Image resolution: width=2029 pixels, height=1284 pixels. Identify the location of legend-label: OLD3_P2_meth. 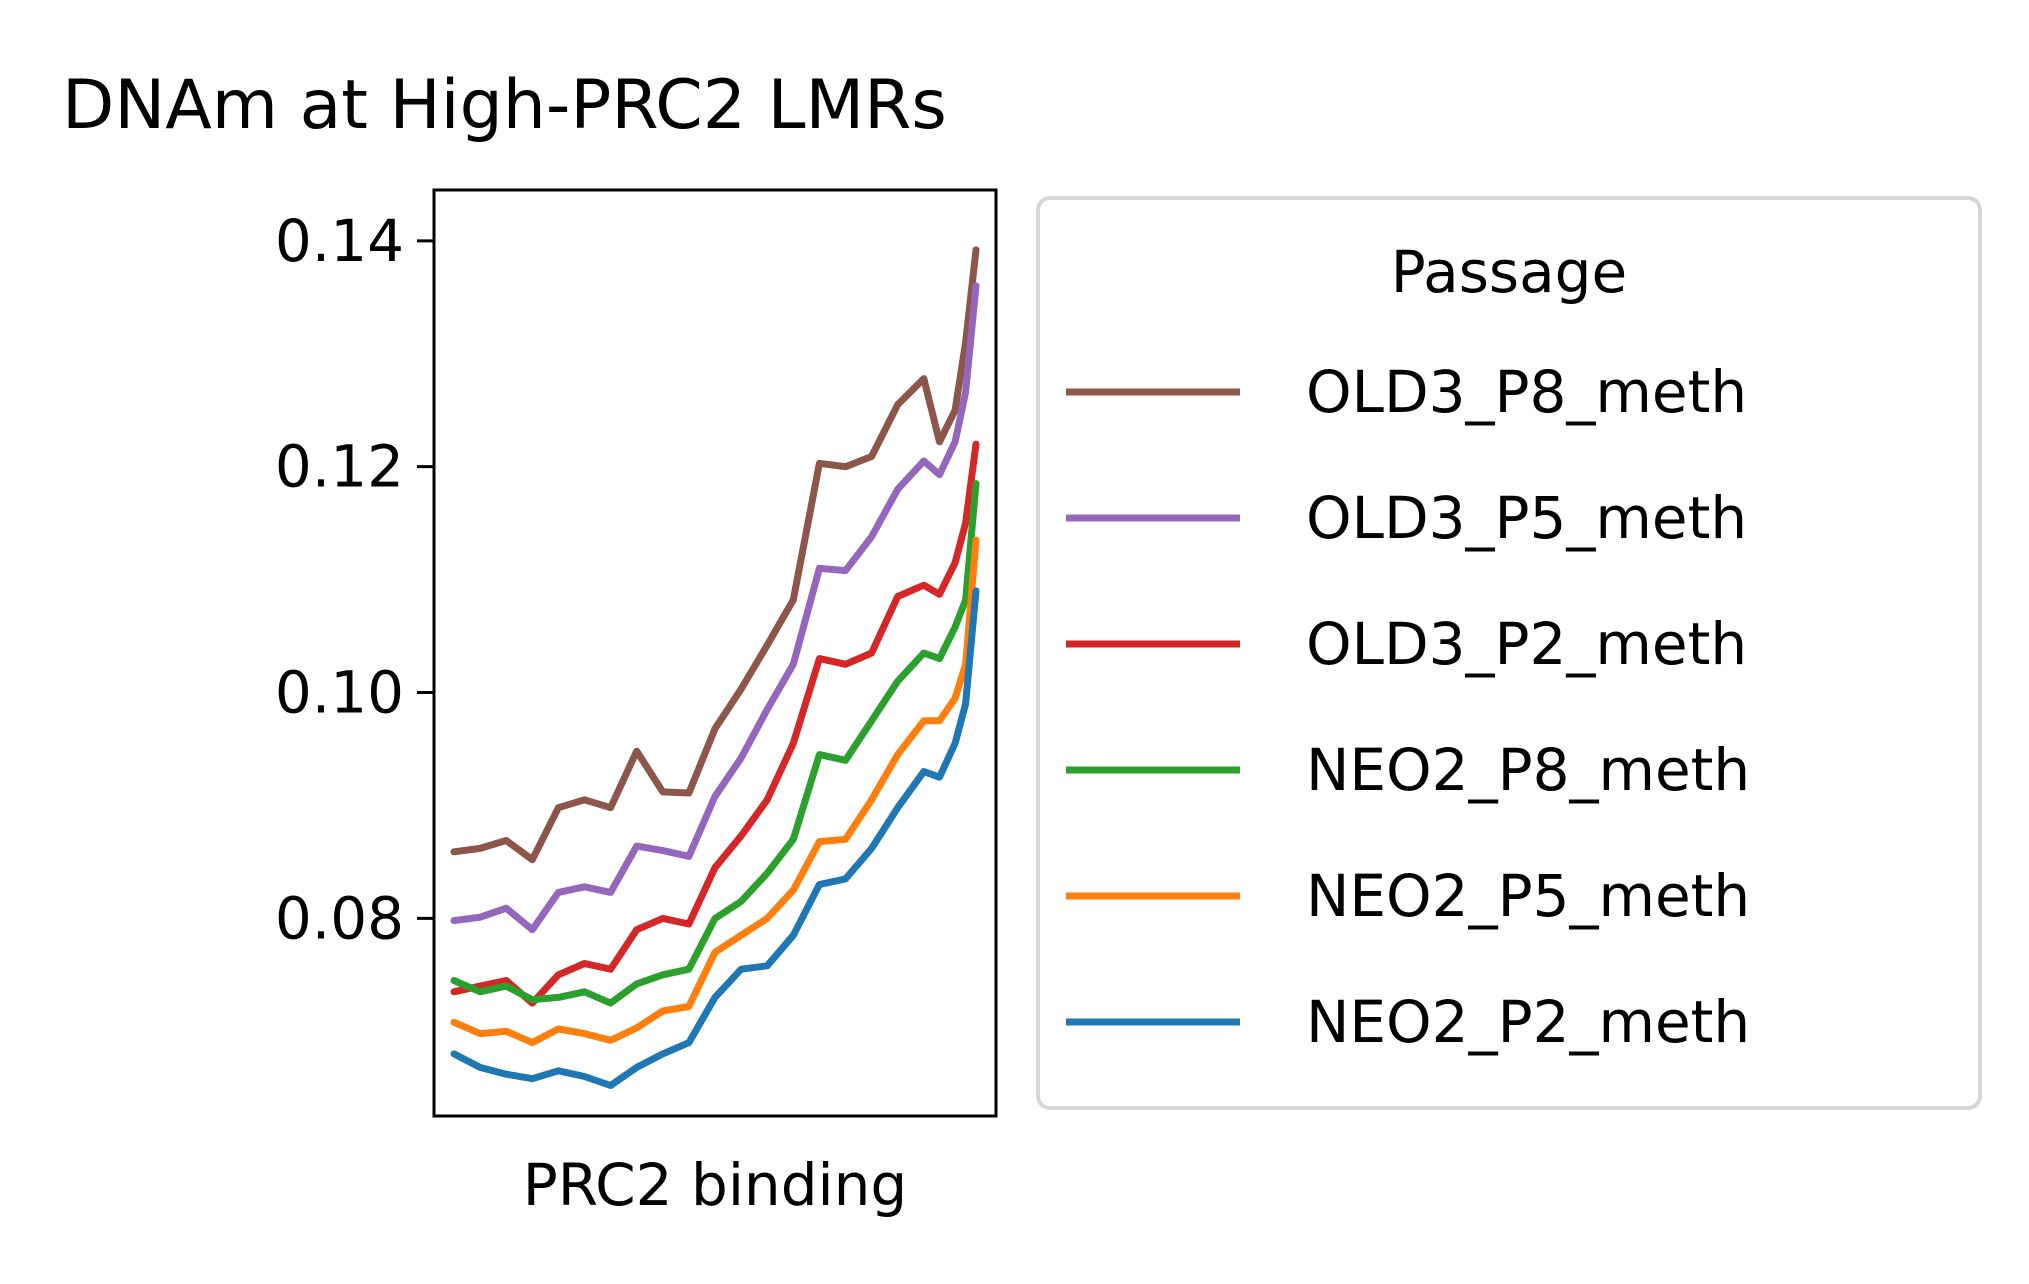
(1526, 644).